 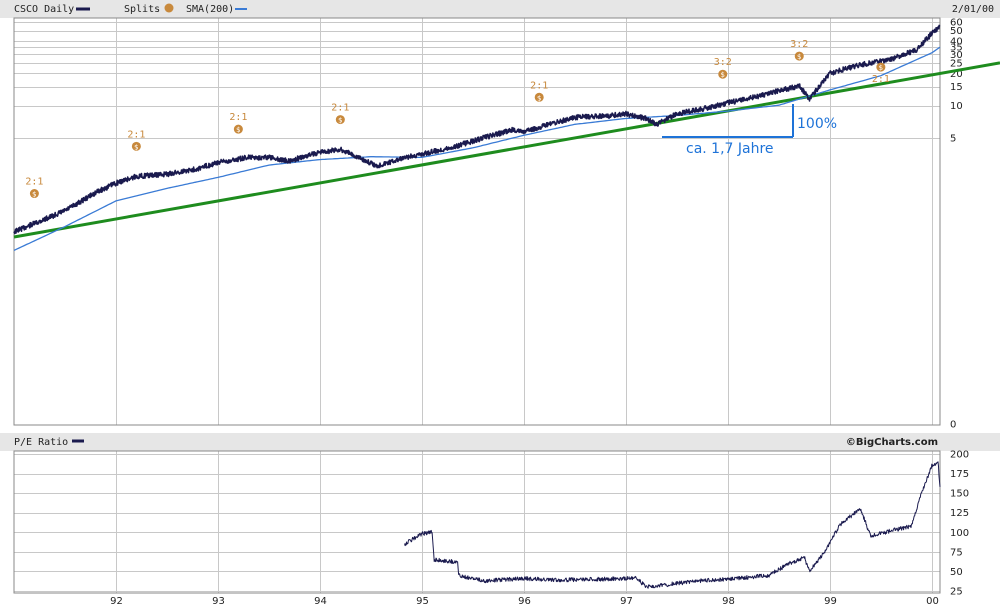 I want to click on x-axis: 92 93 94 95 96 97 98 99 00, so click(x=524, y=601).